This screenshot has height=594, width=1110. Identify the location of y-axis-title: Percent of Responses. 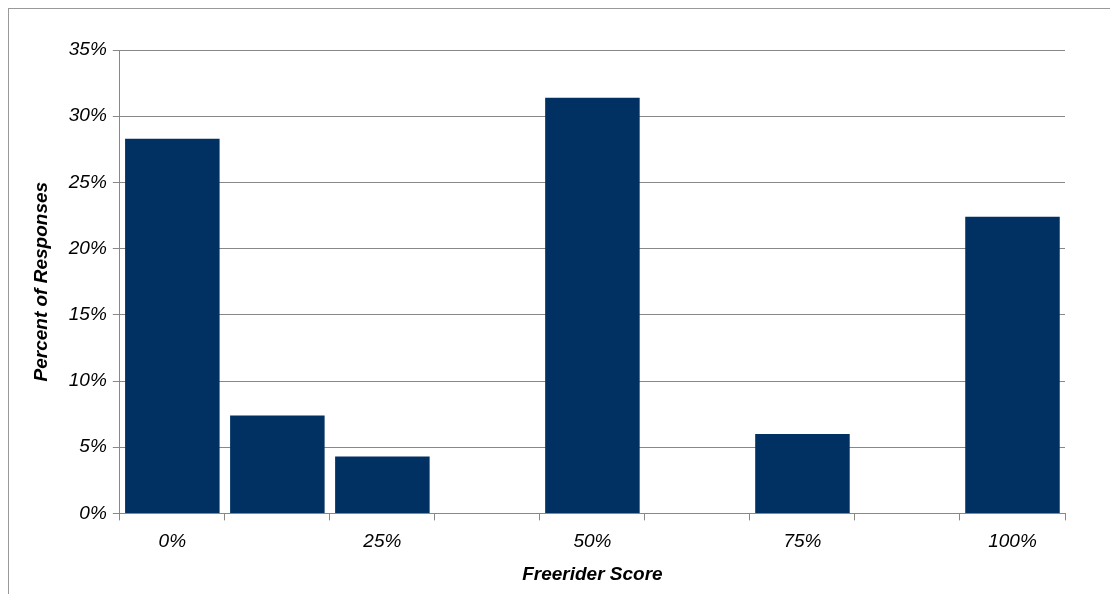
(40, 281).